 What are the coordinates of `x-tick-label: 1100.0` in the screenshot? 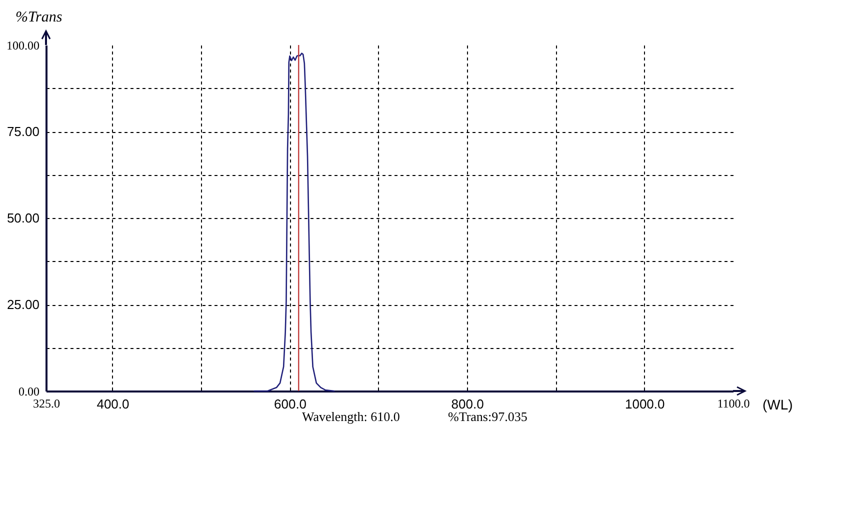 It's located at (733, 403).